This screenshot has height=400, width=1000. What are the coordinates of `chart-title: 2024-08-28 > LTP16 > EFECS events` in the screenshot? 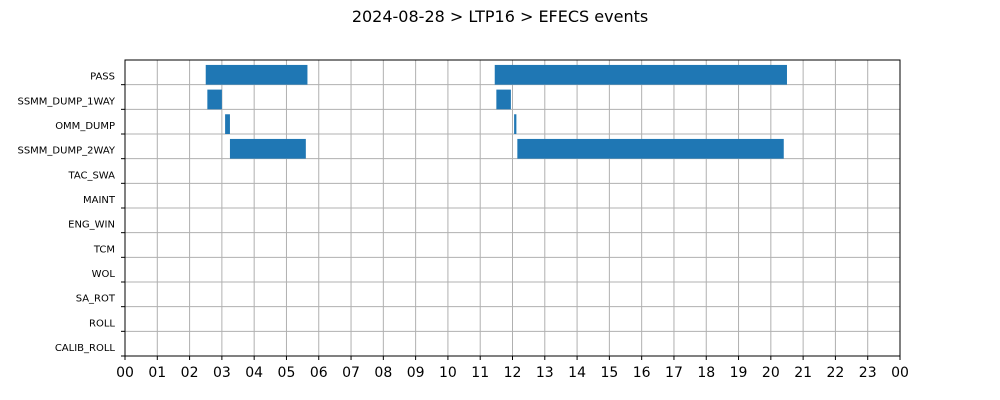 It's located at (500, 16).